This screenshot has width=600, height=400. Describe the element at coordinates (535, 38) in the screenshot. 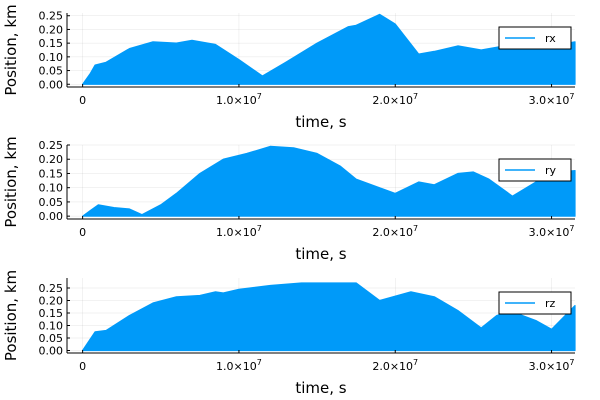

I see `legend: rx` at that location.